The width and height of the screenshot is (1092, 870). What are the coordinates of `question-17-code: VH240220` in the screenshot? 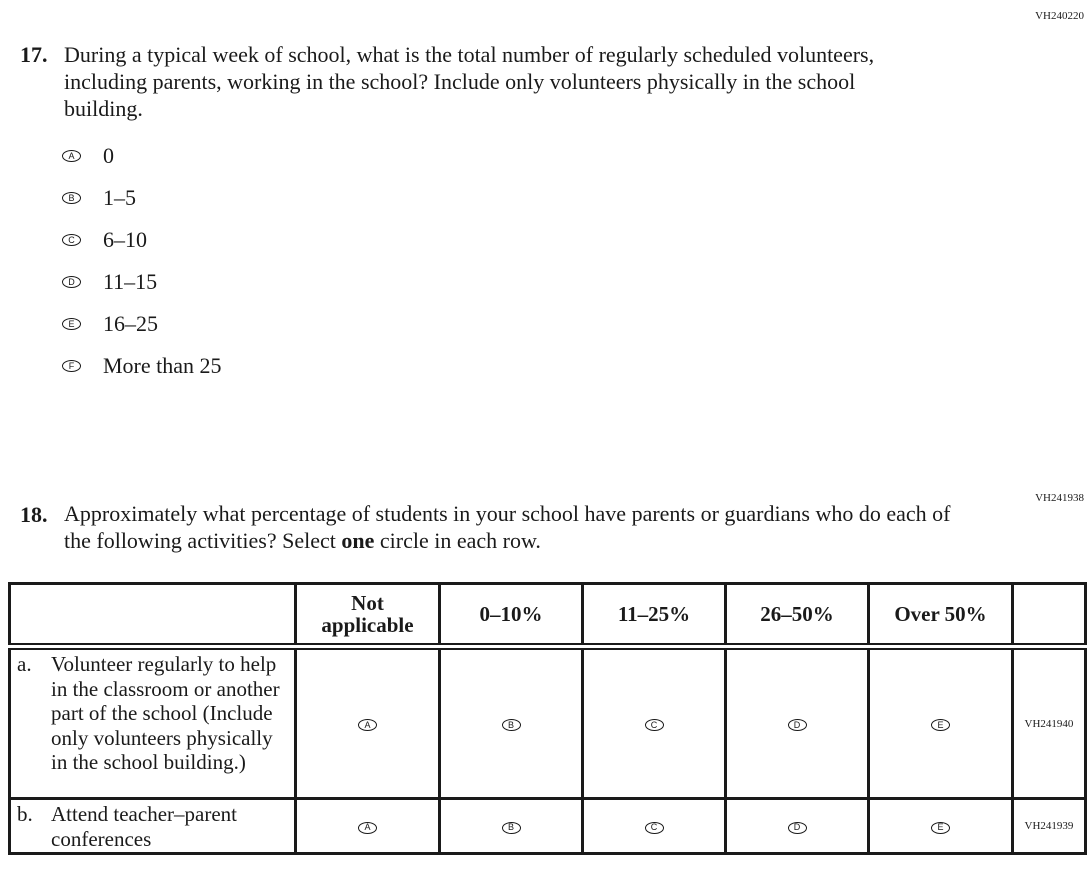 It's located at (1059, 16).